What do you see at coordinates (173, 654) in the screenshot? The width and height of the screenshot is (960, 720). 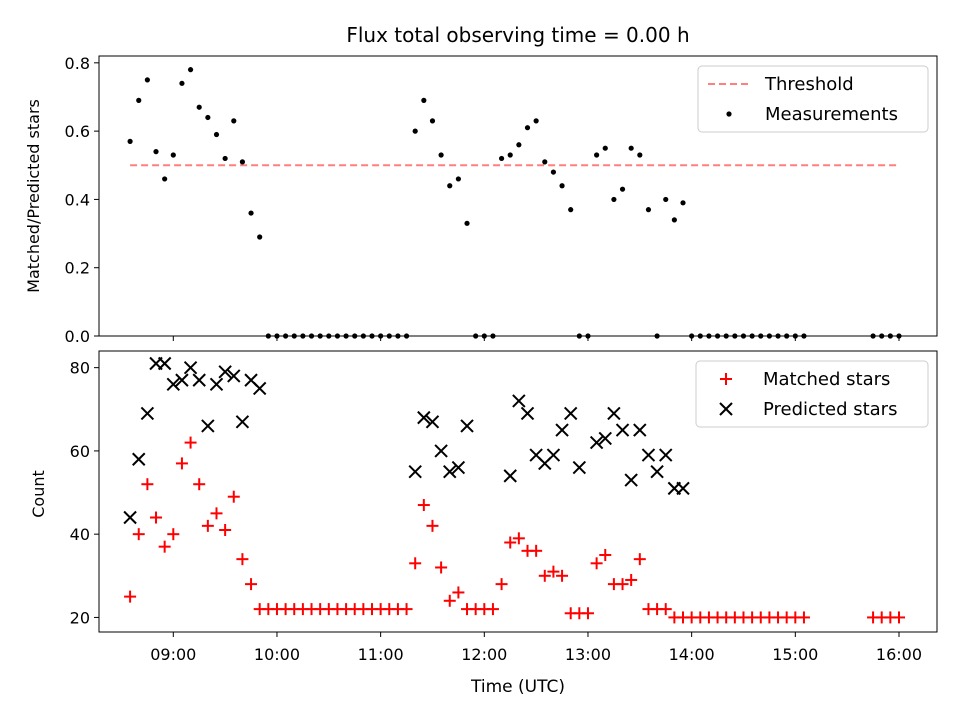 I see `bottom-x-tick-label: 09:00` at bounding box center [173, 654].